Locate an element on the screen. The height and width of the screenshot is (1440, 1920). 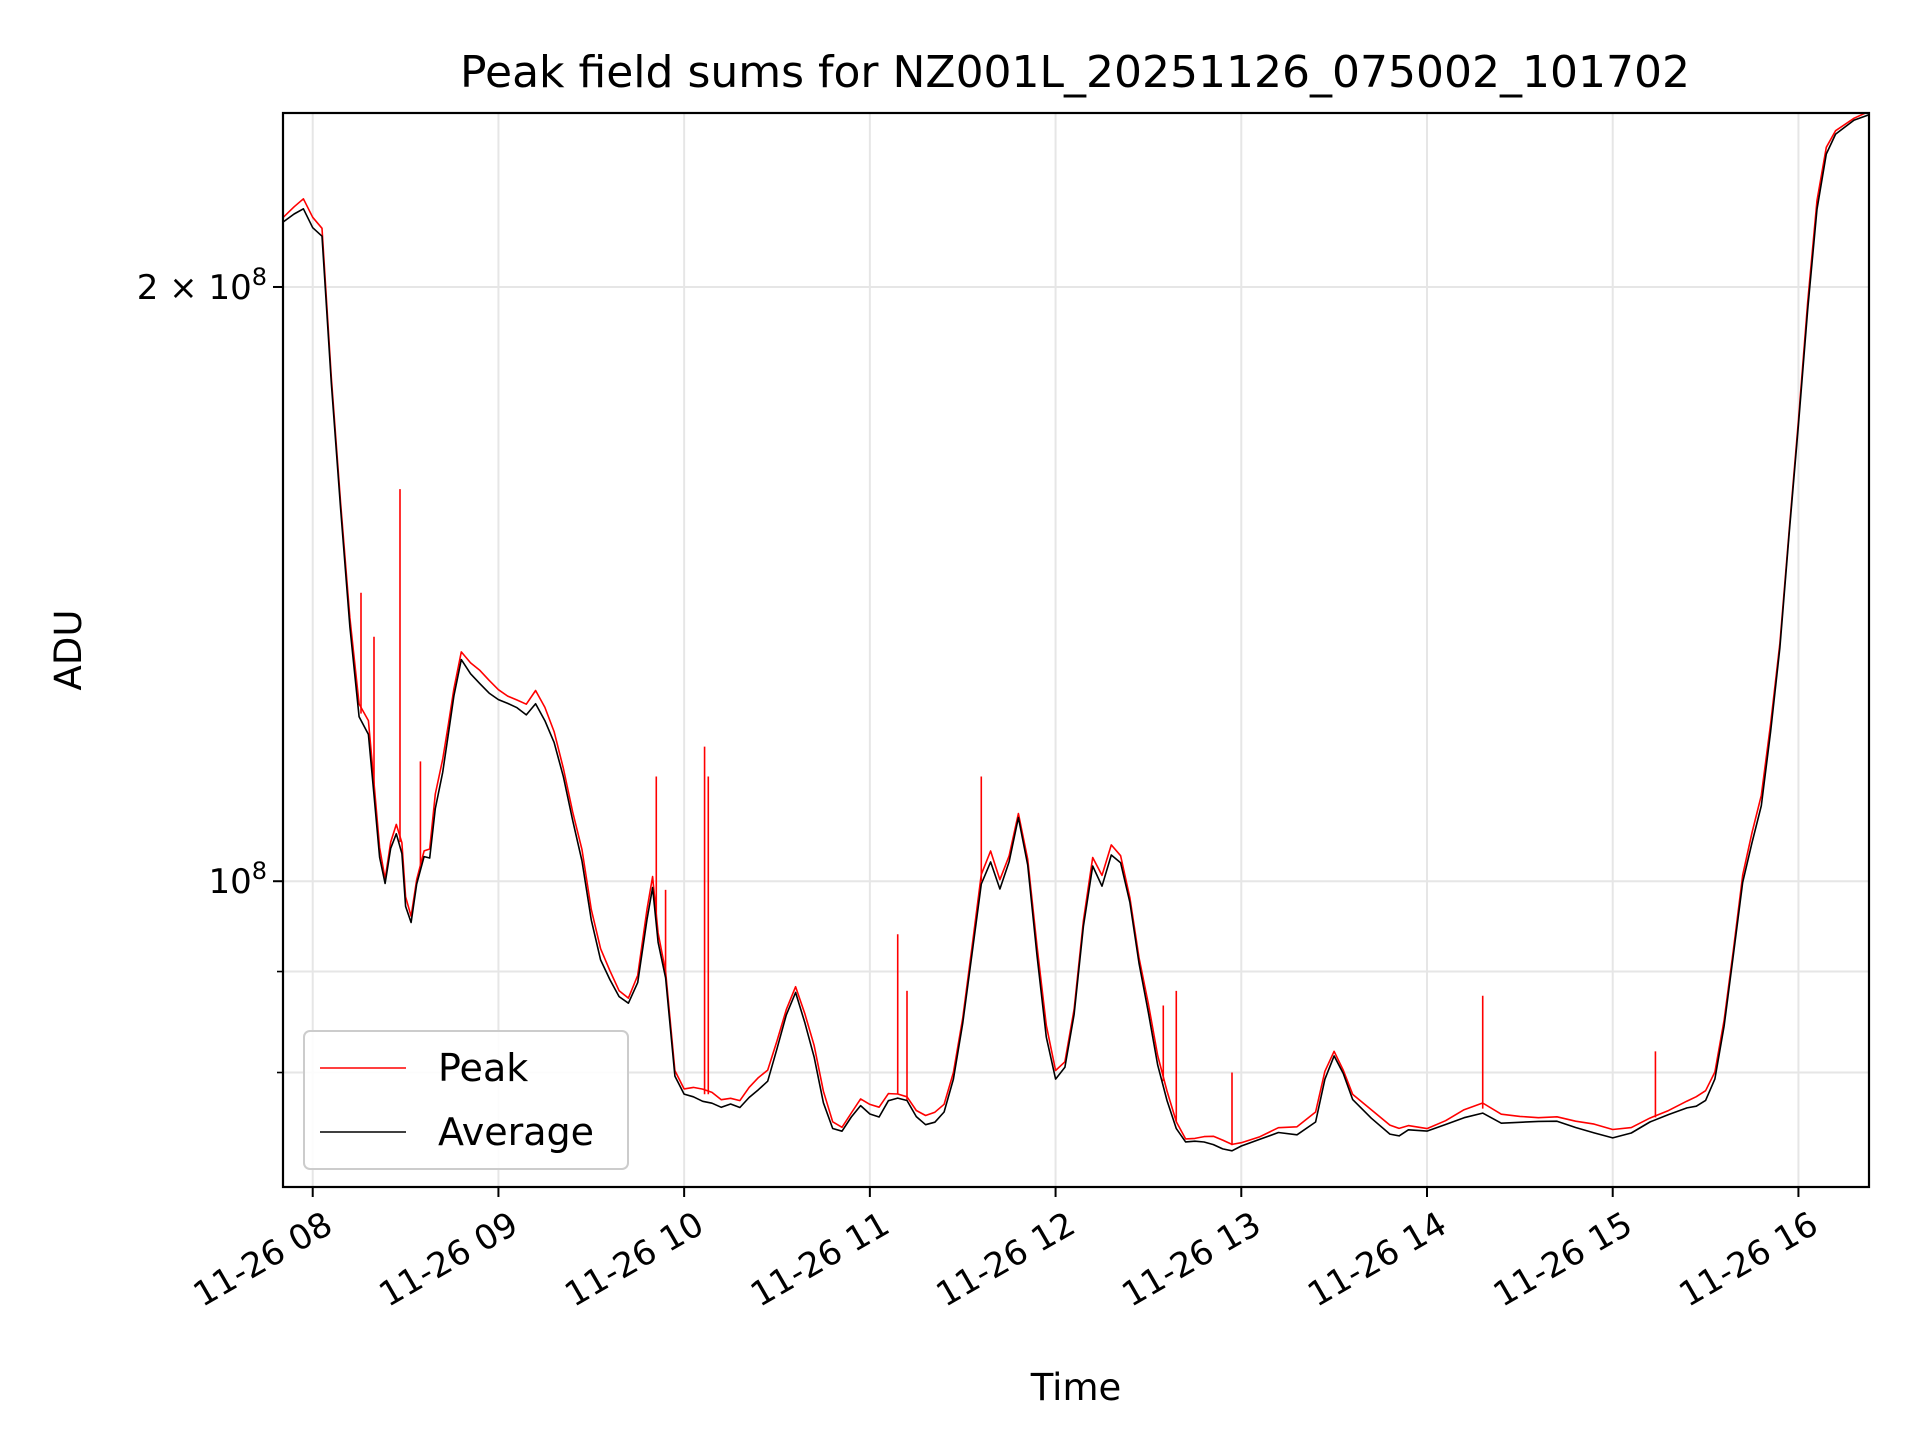
legend-label-peak: Peak is located at coordinates (483, 1068).